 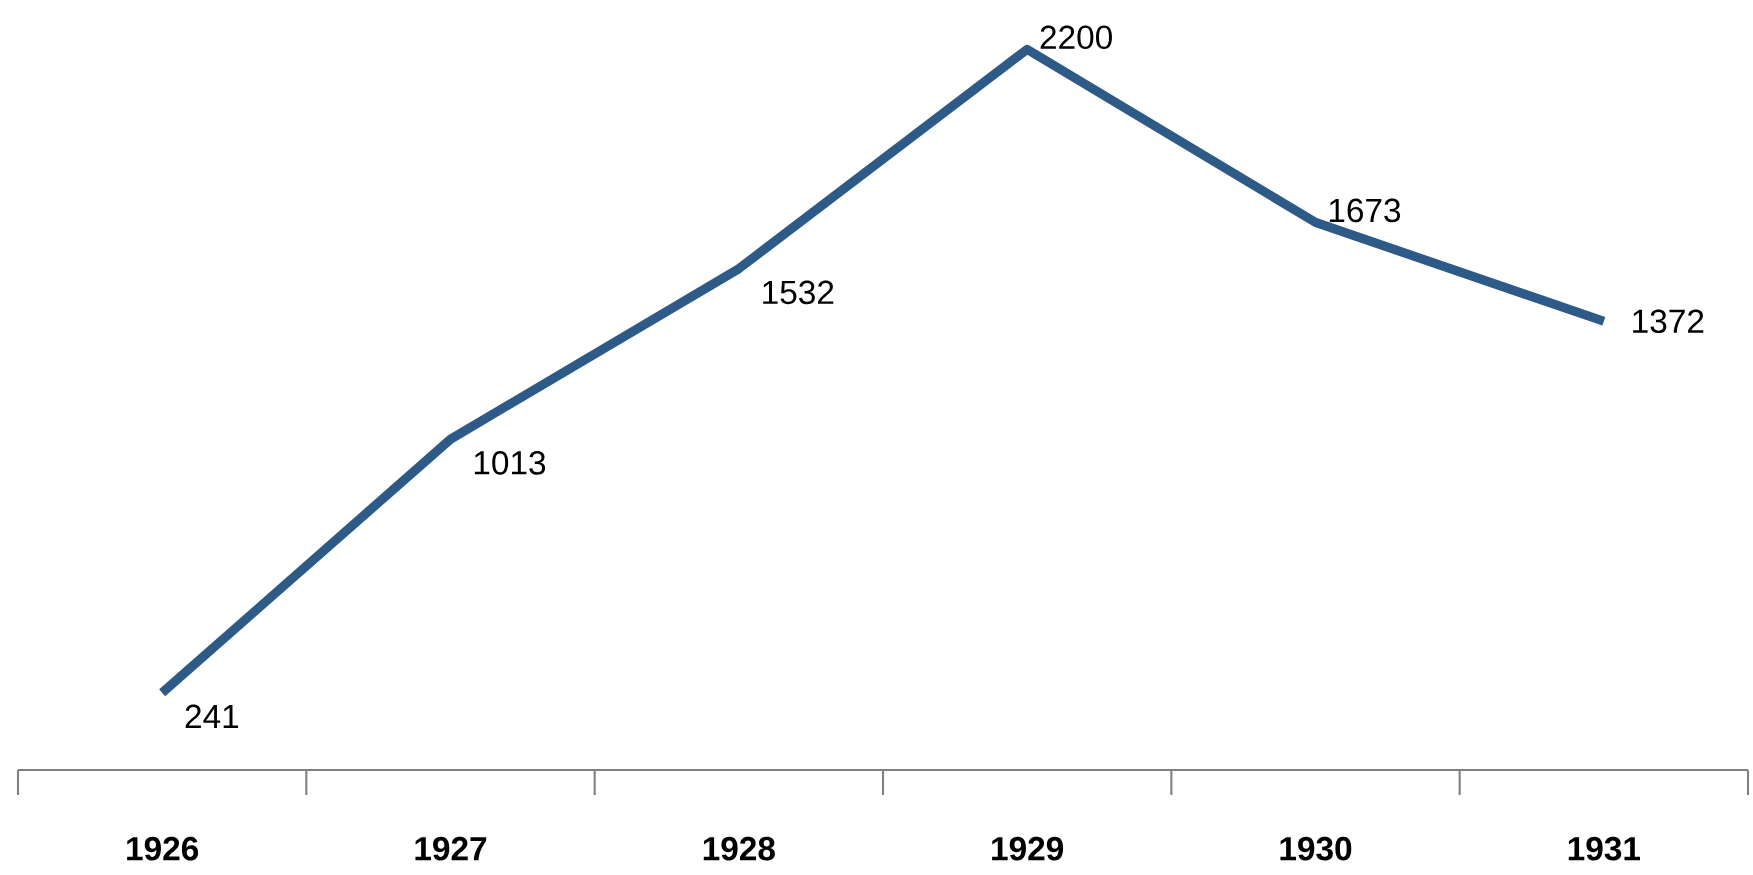 What do you see at coordinates (1604, 848) in the screenshot?
I see `x-tick-label: 1931` at bounding box center [1604, 848].